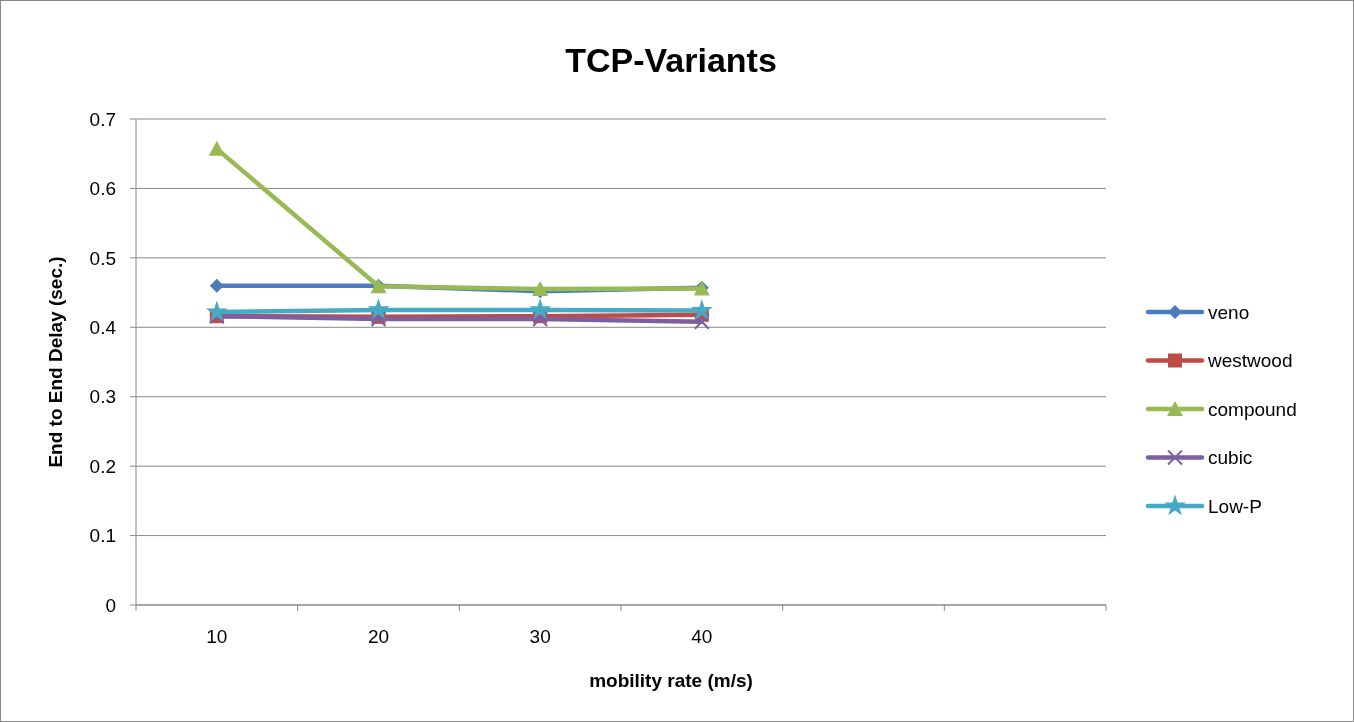  What do you see at coordinates (102, 397) in the screenshot?
I see `y-tick-label: 0.3` at bounding box center [102, 397].